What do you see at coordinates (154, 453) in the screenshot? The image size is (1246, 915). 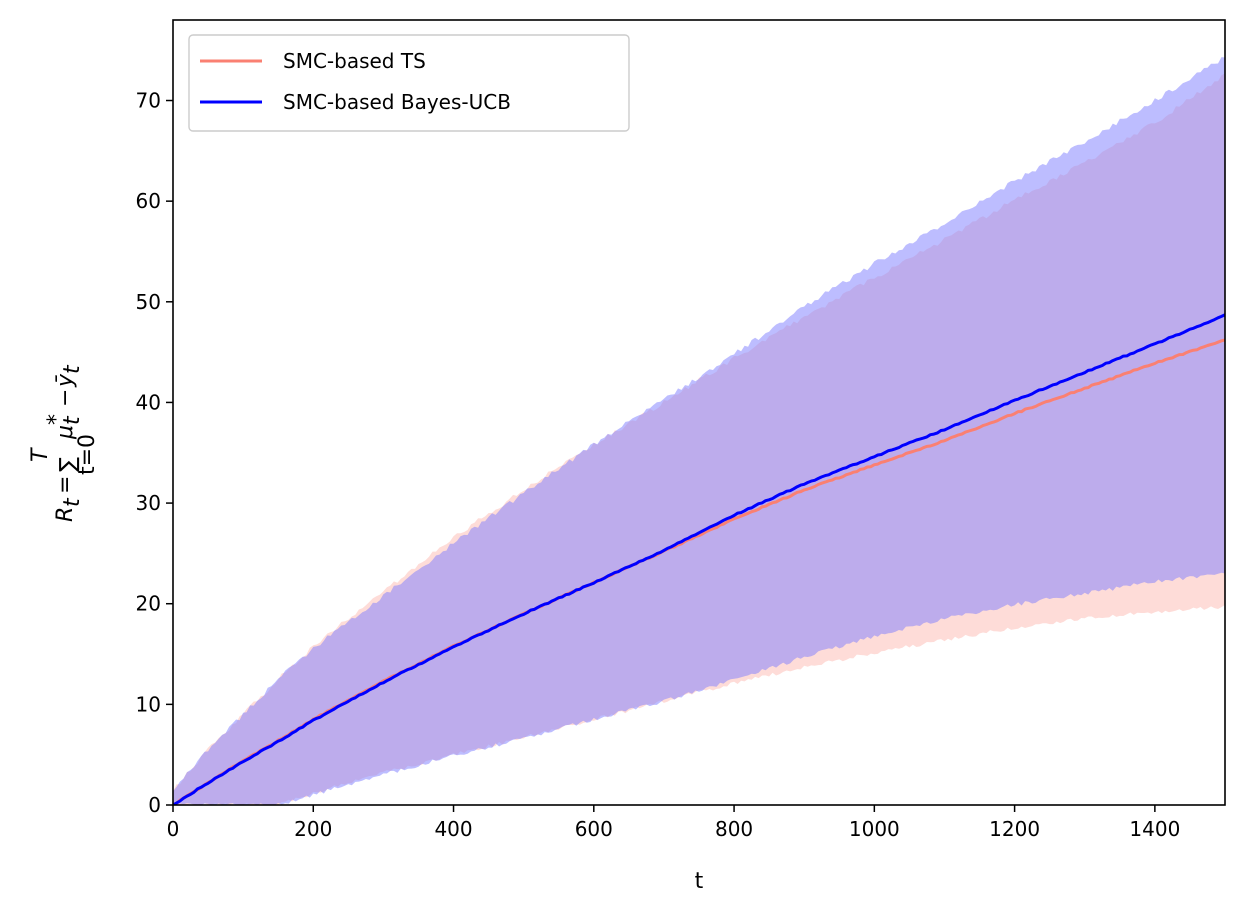 I see `y-axis: 0 10 20 30 40 50 60 70` at bounding box center [154, 453].